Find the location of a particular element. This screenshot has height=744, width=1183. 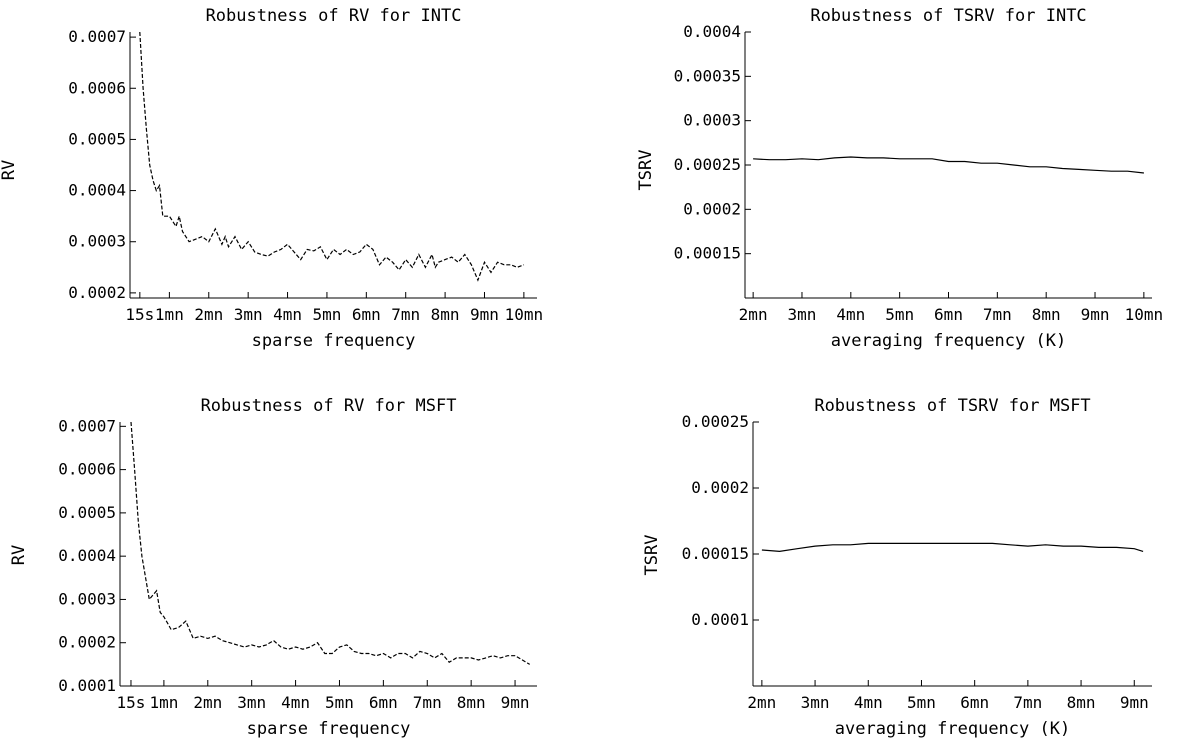

chart-title: Robustness of RV for INTC is located at coordinates (334, 16).